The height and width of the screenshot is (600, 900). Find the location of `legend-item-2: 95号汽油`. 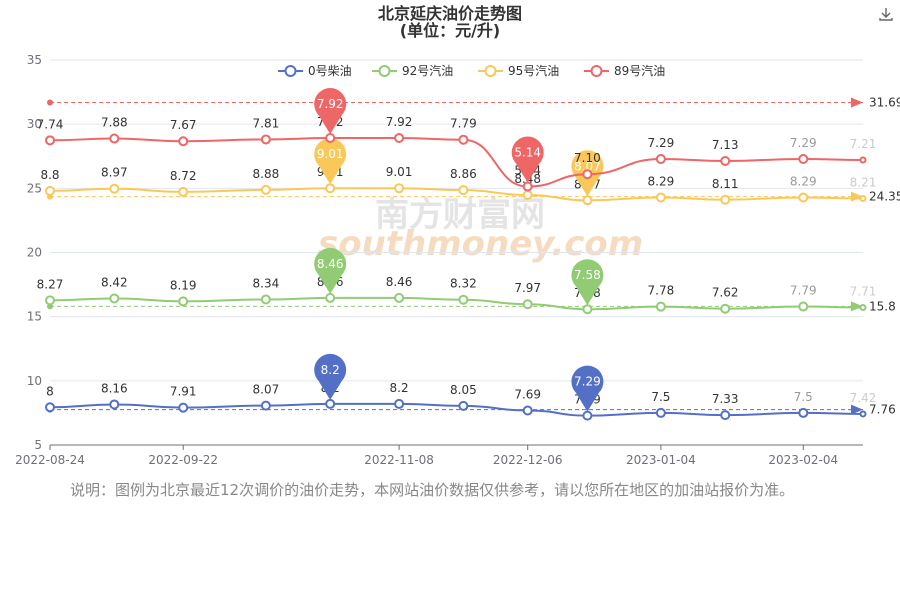

legend-item-2: 95号汽油 is located at coordinates (518, 70).